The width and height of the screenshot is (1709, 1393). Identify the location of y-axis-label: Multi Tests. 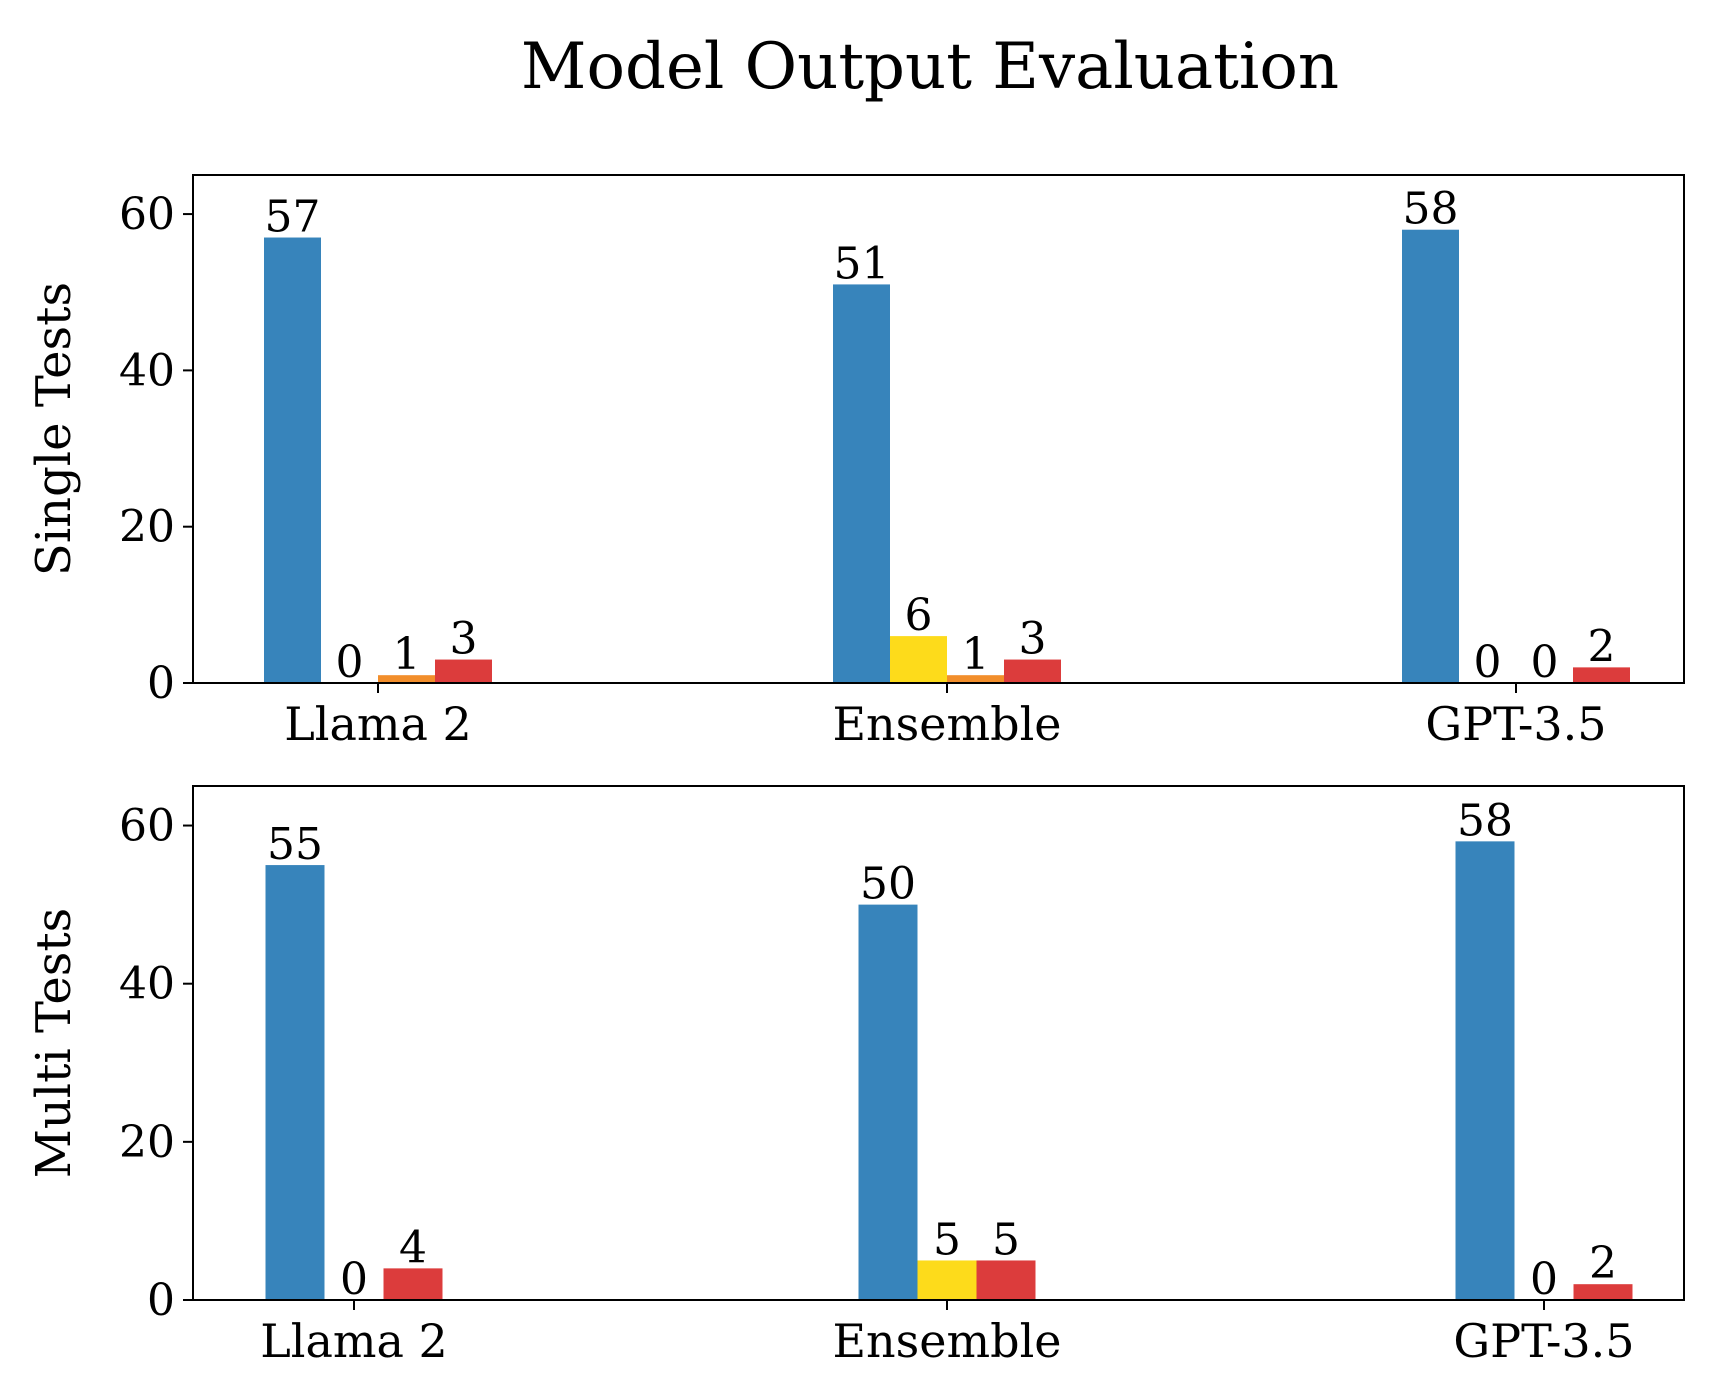
(54, 1043).